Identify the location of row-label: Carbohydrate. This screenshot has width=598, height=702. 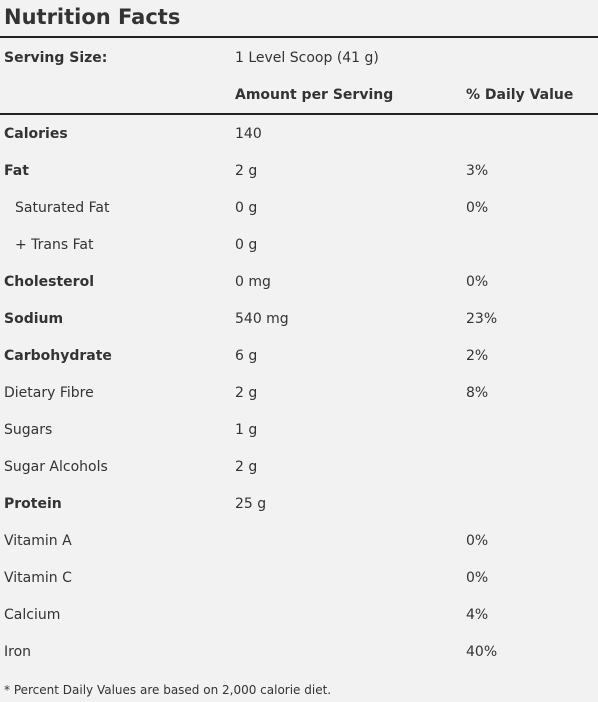
(58, 356).